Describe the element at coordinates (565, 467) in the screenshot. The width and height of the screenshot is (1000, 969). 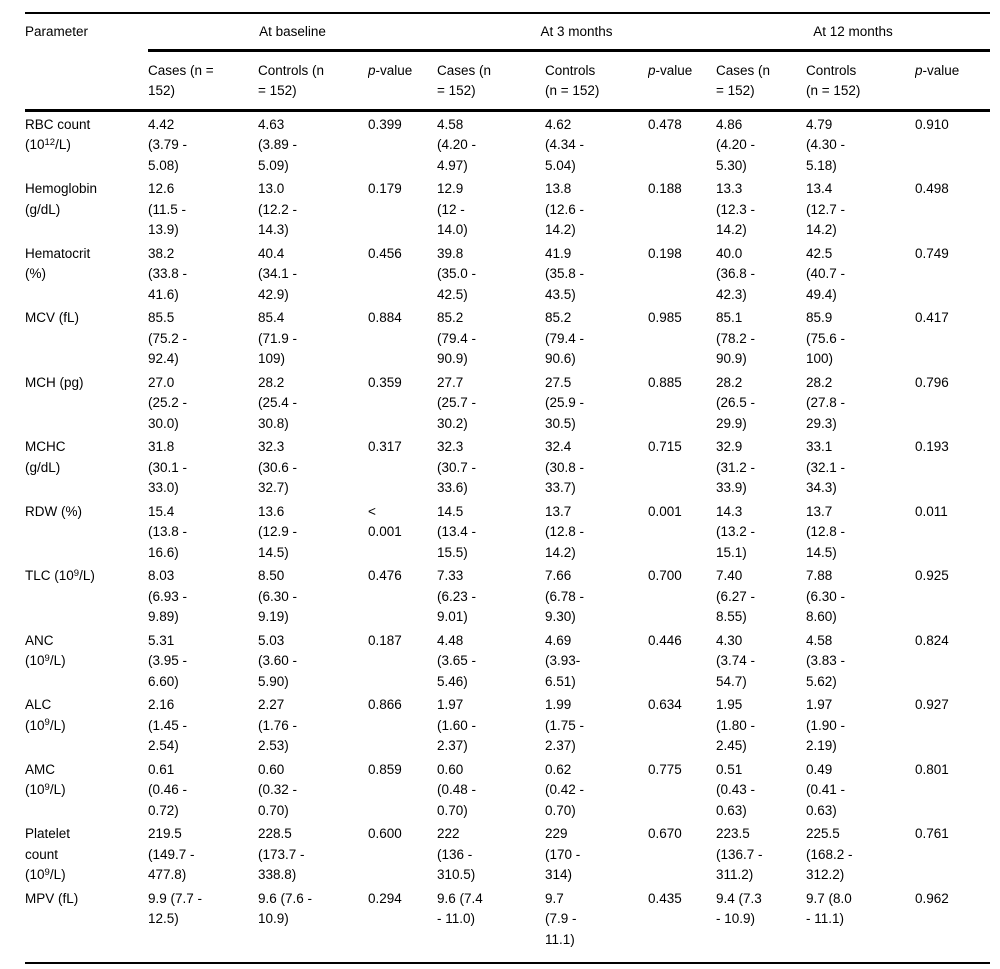
I see `table-cell: 32.4 (30.8 - 33.7)` at that location.